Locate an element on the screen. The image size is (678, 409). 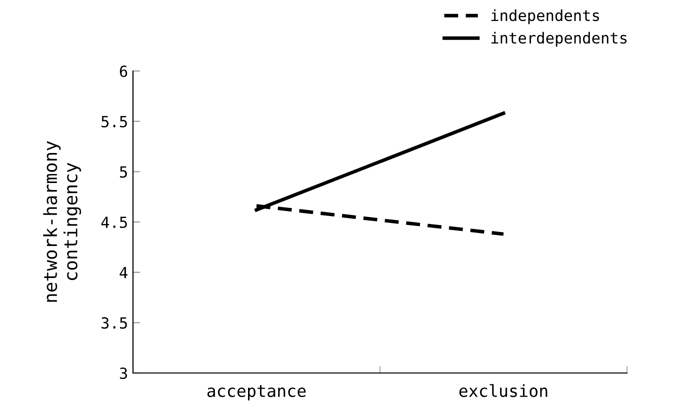
y-tick-label: 4.5 is located at coordinates (114, 222).